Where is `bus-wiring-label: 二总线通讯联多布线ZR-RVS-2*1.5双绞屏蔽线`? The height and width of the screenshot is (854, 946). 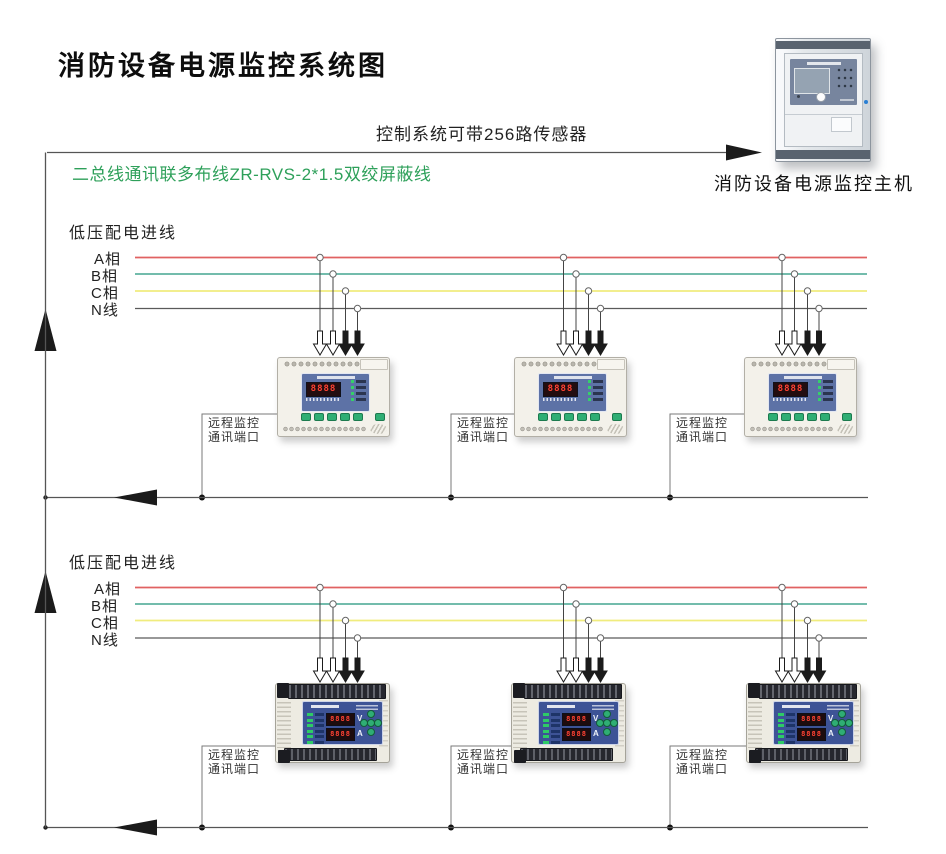
bus-wiring-label: 二总线通讯联多布线ZR-RVS-2*1.5双绞屏蔽线 is located at coordinates (252, 174).